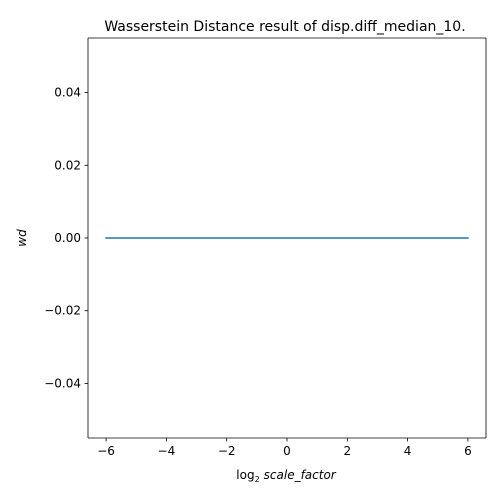 The image size is (500, 500). Describe the element at coordinates (227, 451) in the screenshot. I see `x-tick-label: −2` at that location.